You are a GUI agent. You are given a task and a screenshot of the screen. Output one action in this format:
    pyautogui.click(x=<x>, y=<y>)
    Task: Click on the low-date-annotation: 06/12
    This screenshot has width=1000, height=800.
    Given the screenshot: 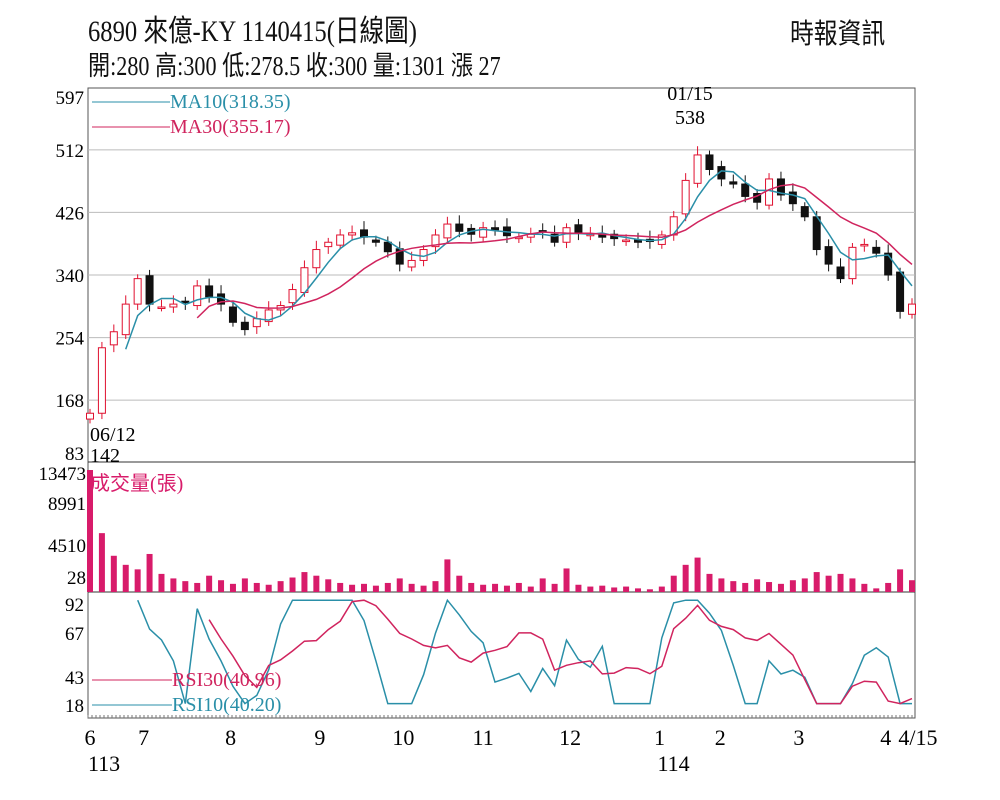 What is the action you would take?
    pyautogui.click(x=113, y=435)
    